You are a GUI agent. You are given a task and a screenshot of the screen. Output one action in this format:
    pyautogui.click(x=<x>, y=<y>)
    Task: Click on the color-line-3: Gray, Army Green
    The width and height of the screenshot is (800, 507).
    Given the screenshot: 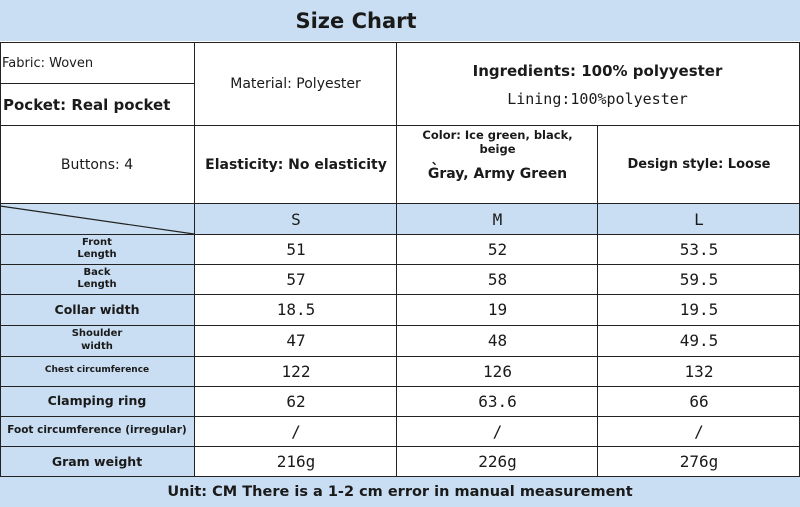 What is the action you would take?
    pyautogui.click(x=497, y=174)
    